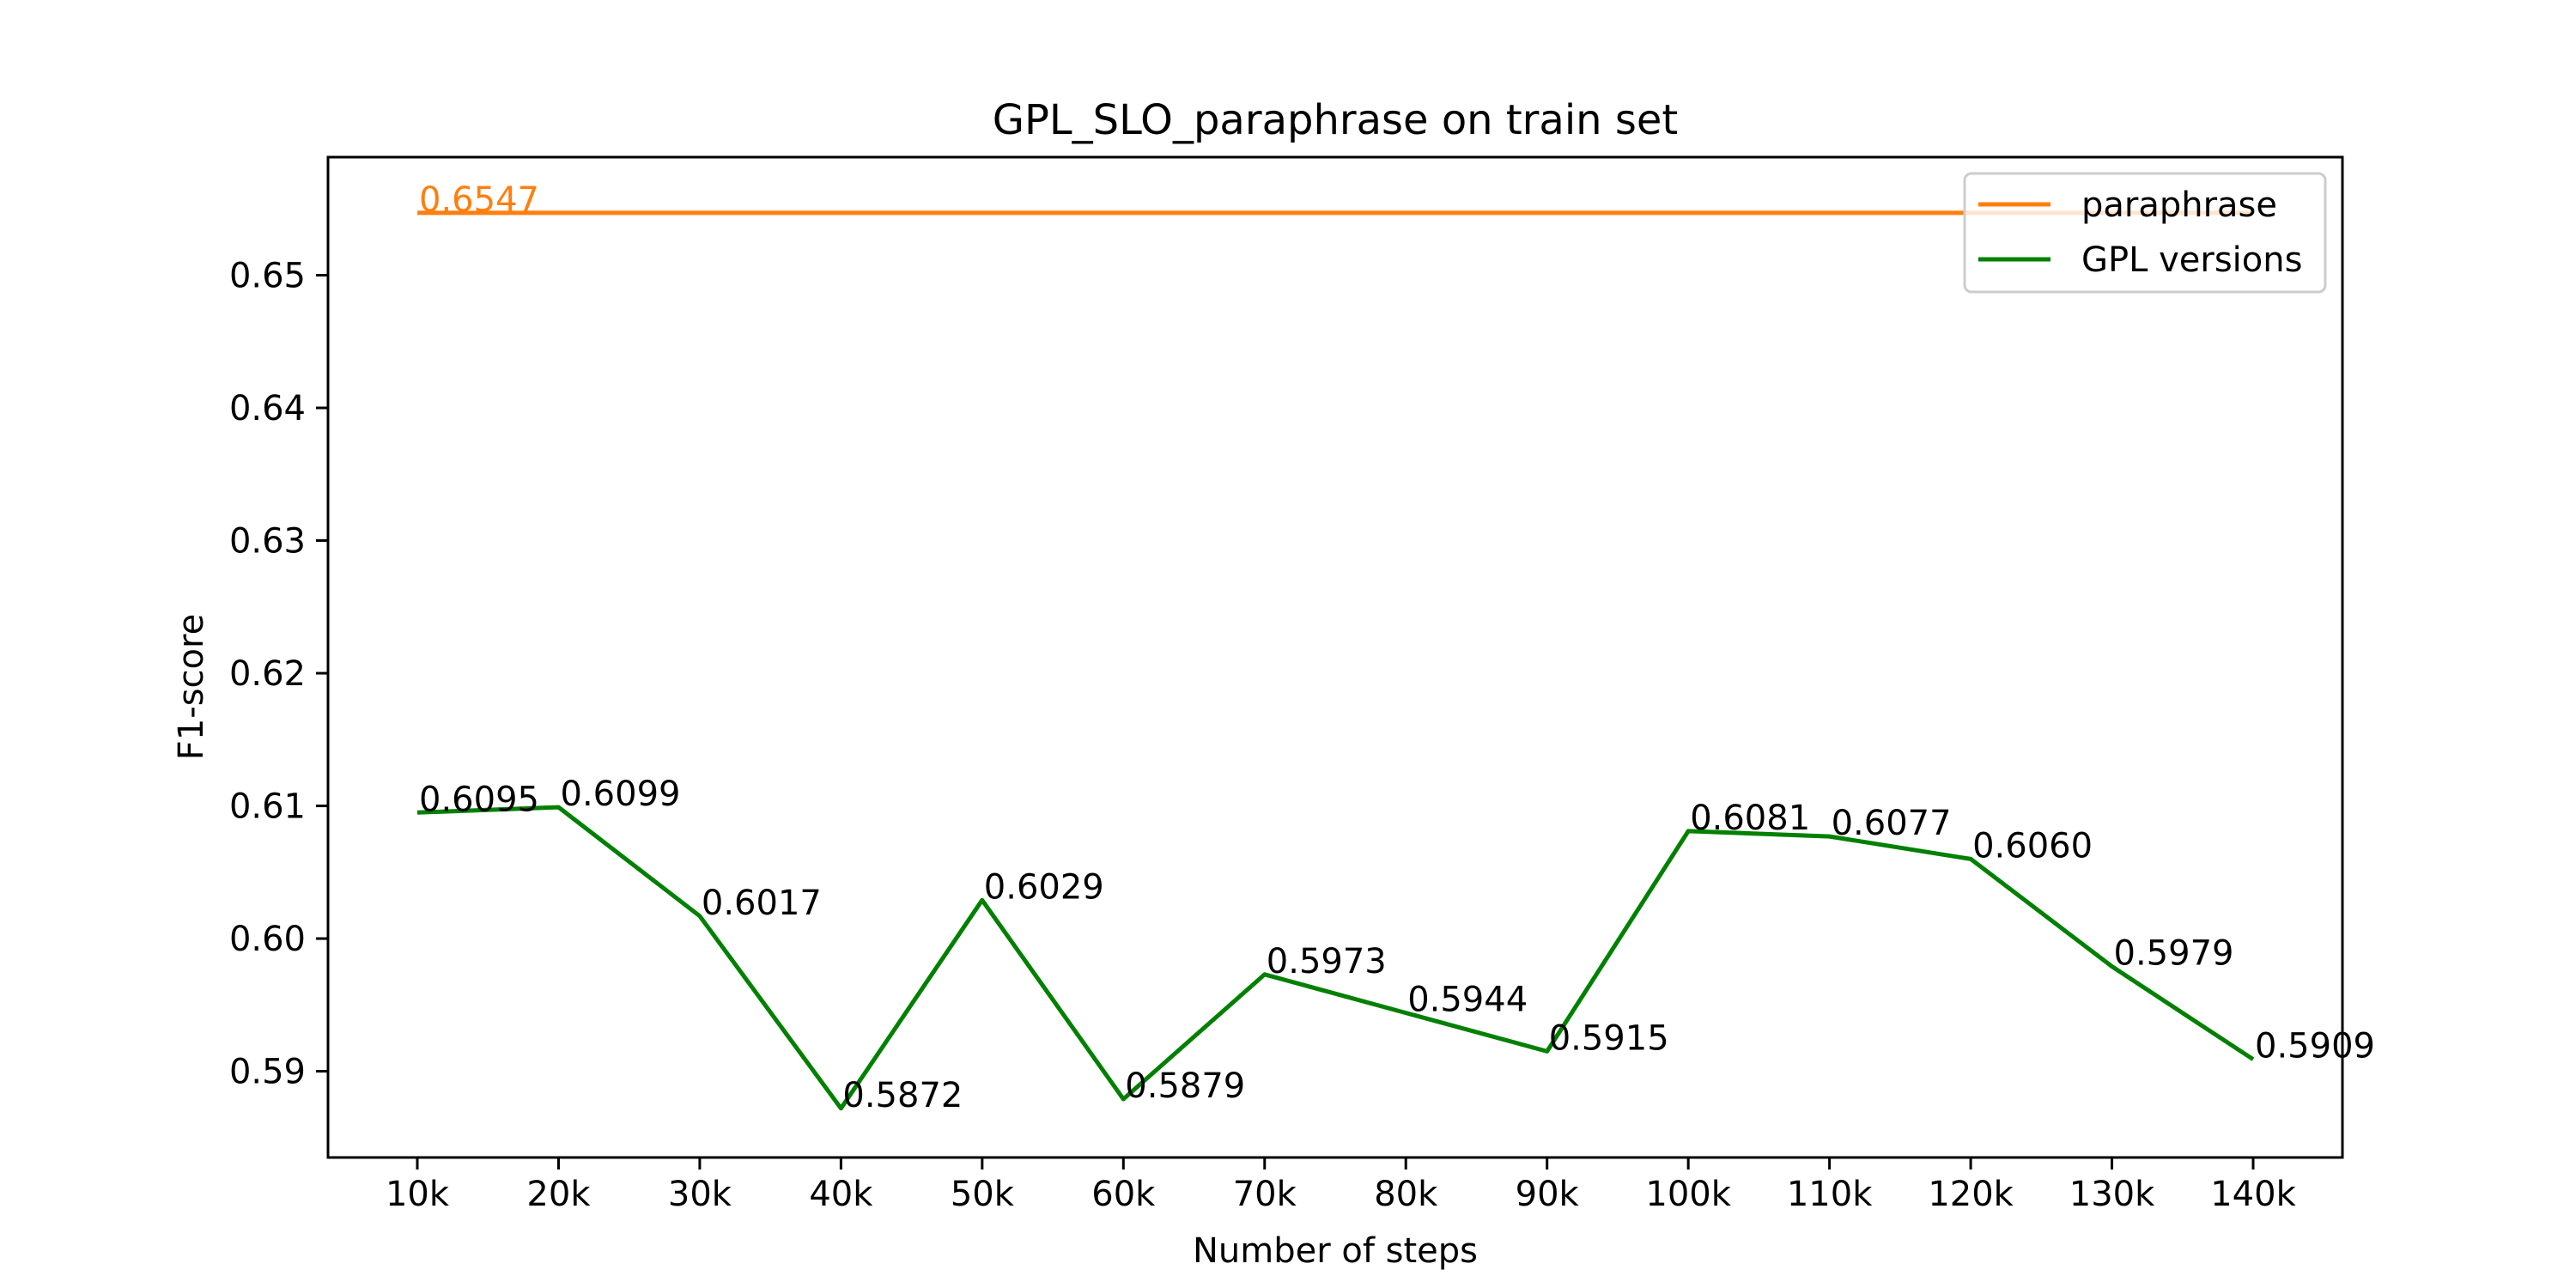 The width and height of the screenshot is (2576, 1288). I want to click on x-tick-label: 110k, so click(1830, 1195).